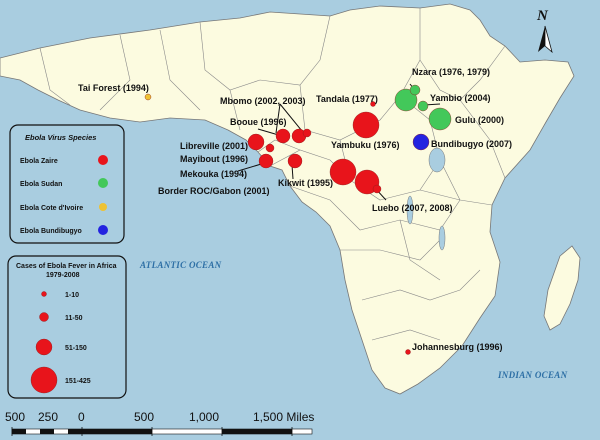  What do you see at coordinates (263, 101) in the screenshot?
I see `place-label: Mbomo (2002, 2003)` at bounding box center [263, 101].